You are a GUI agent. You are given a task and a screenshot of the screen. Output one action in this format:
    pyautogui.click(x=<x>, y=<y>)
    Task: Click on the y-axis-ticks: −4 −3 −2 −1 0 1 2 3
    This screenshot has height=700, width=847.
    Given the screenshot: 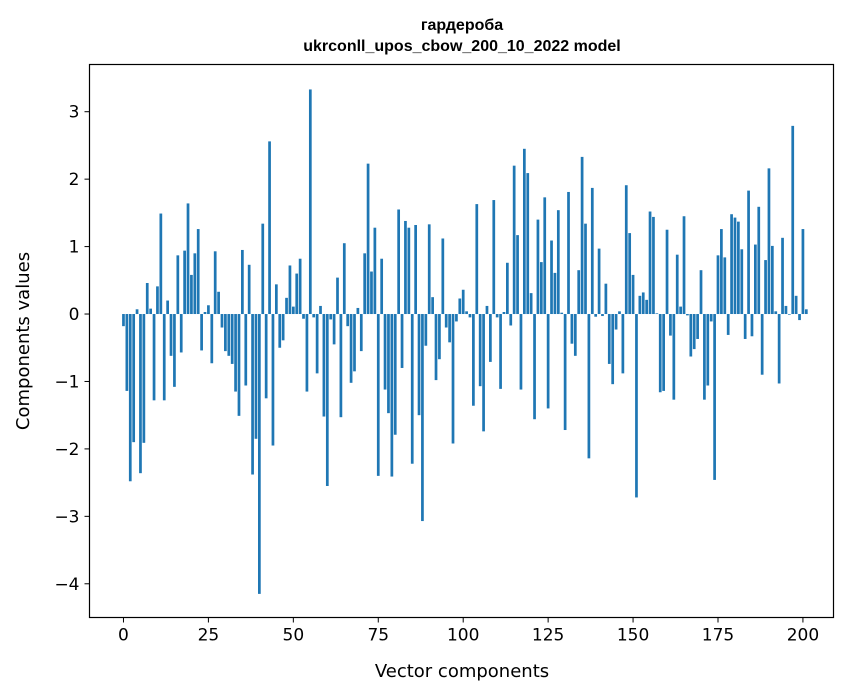 What is the action you would take?
    pyautogui.click(x=72, y=349)
    